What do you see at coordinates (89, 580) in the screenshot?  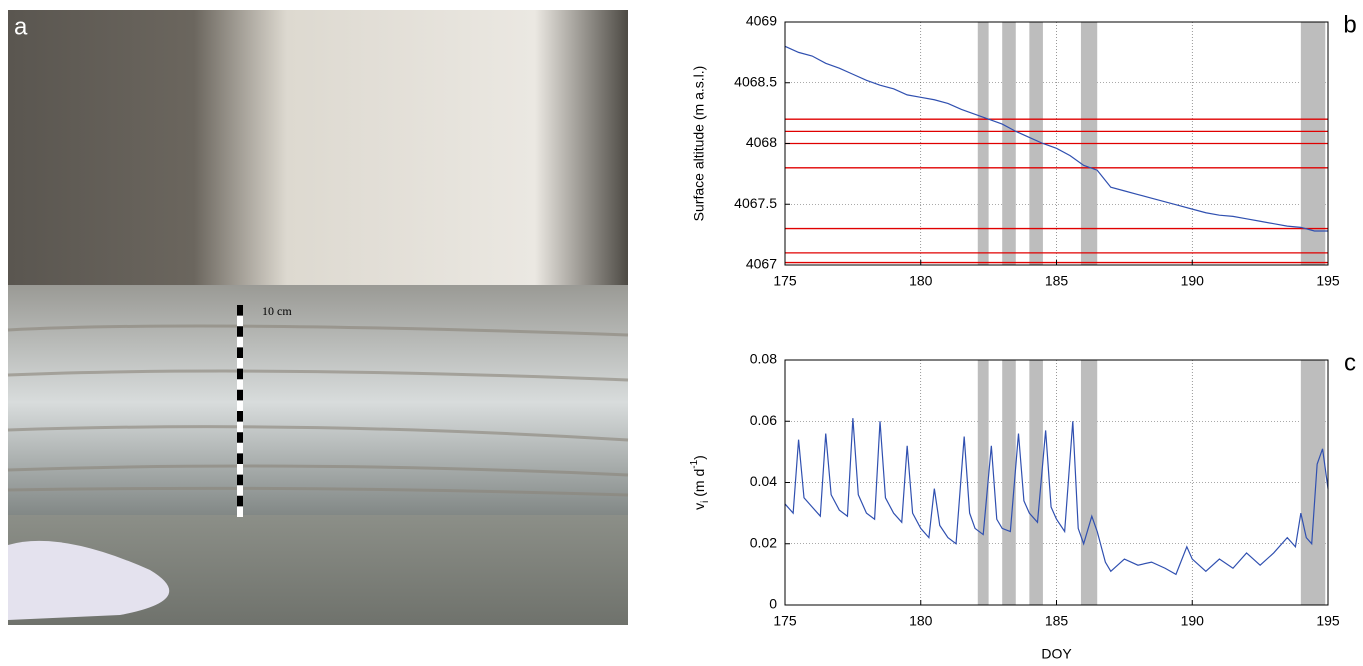 I see `photo-snow` at bounding box center [89, 580].